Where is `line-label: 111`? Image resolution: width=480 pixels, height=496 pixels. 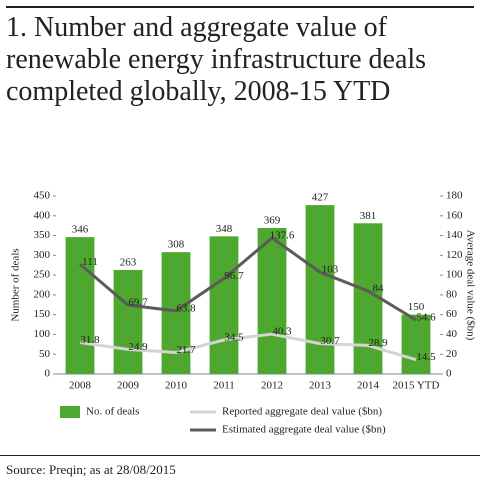
line-label: 111 is located at coordinates (90, 262).